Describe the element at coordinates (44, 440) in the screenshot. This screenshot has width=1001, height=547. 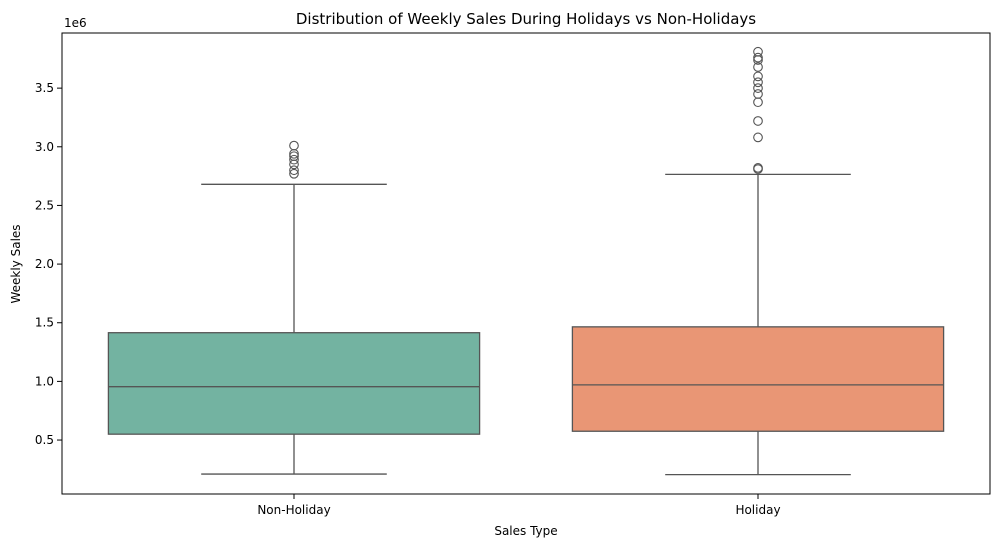
I see `y-tick-label: 0.5` at that location.